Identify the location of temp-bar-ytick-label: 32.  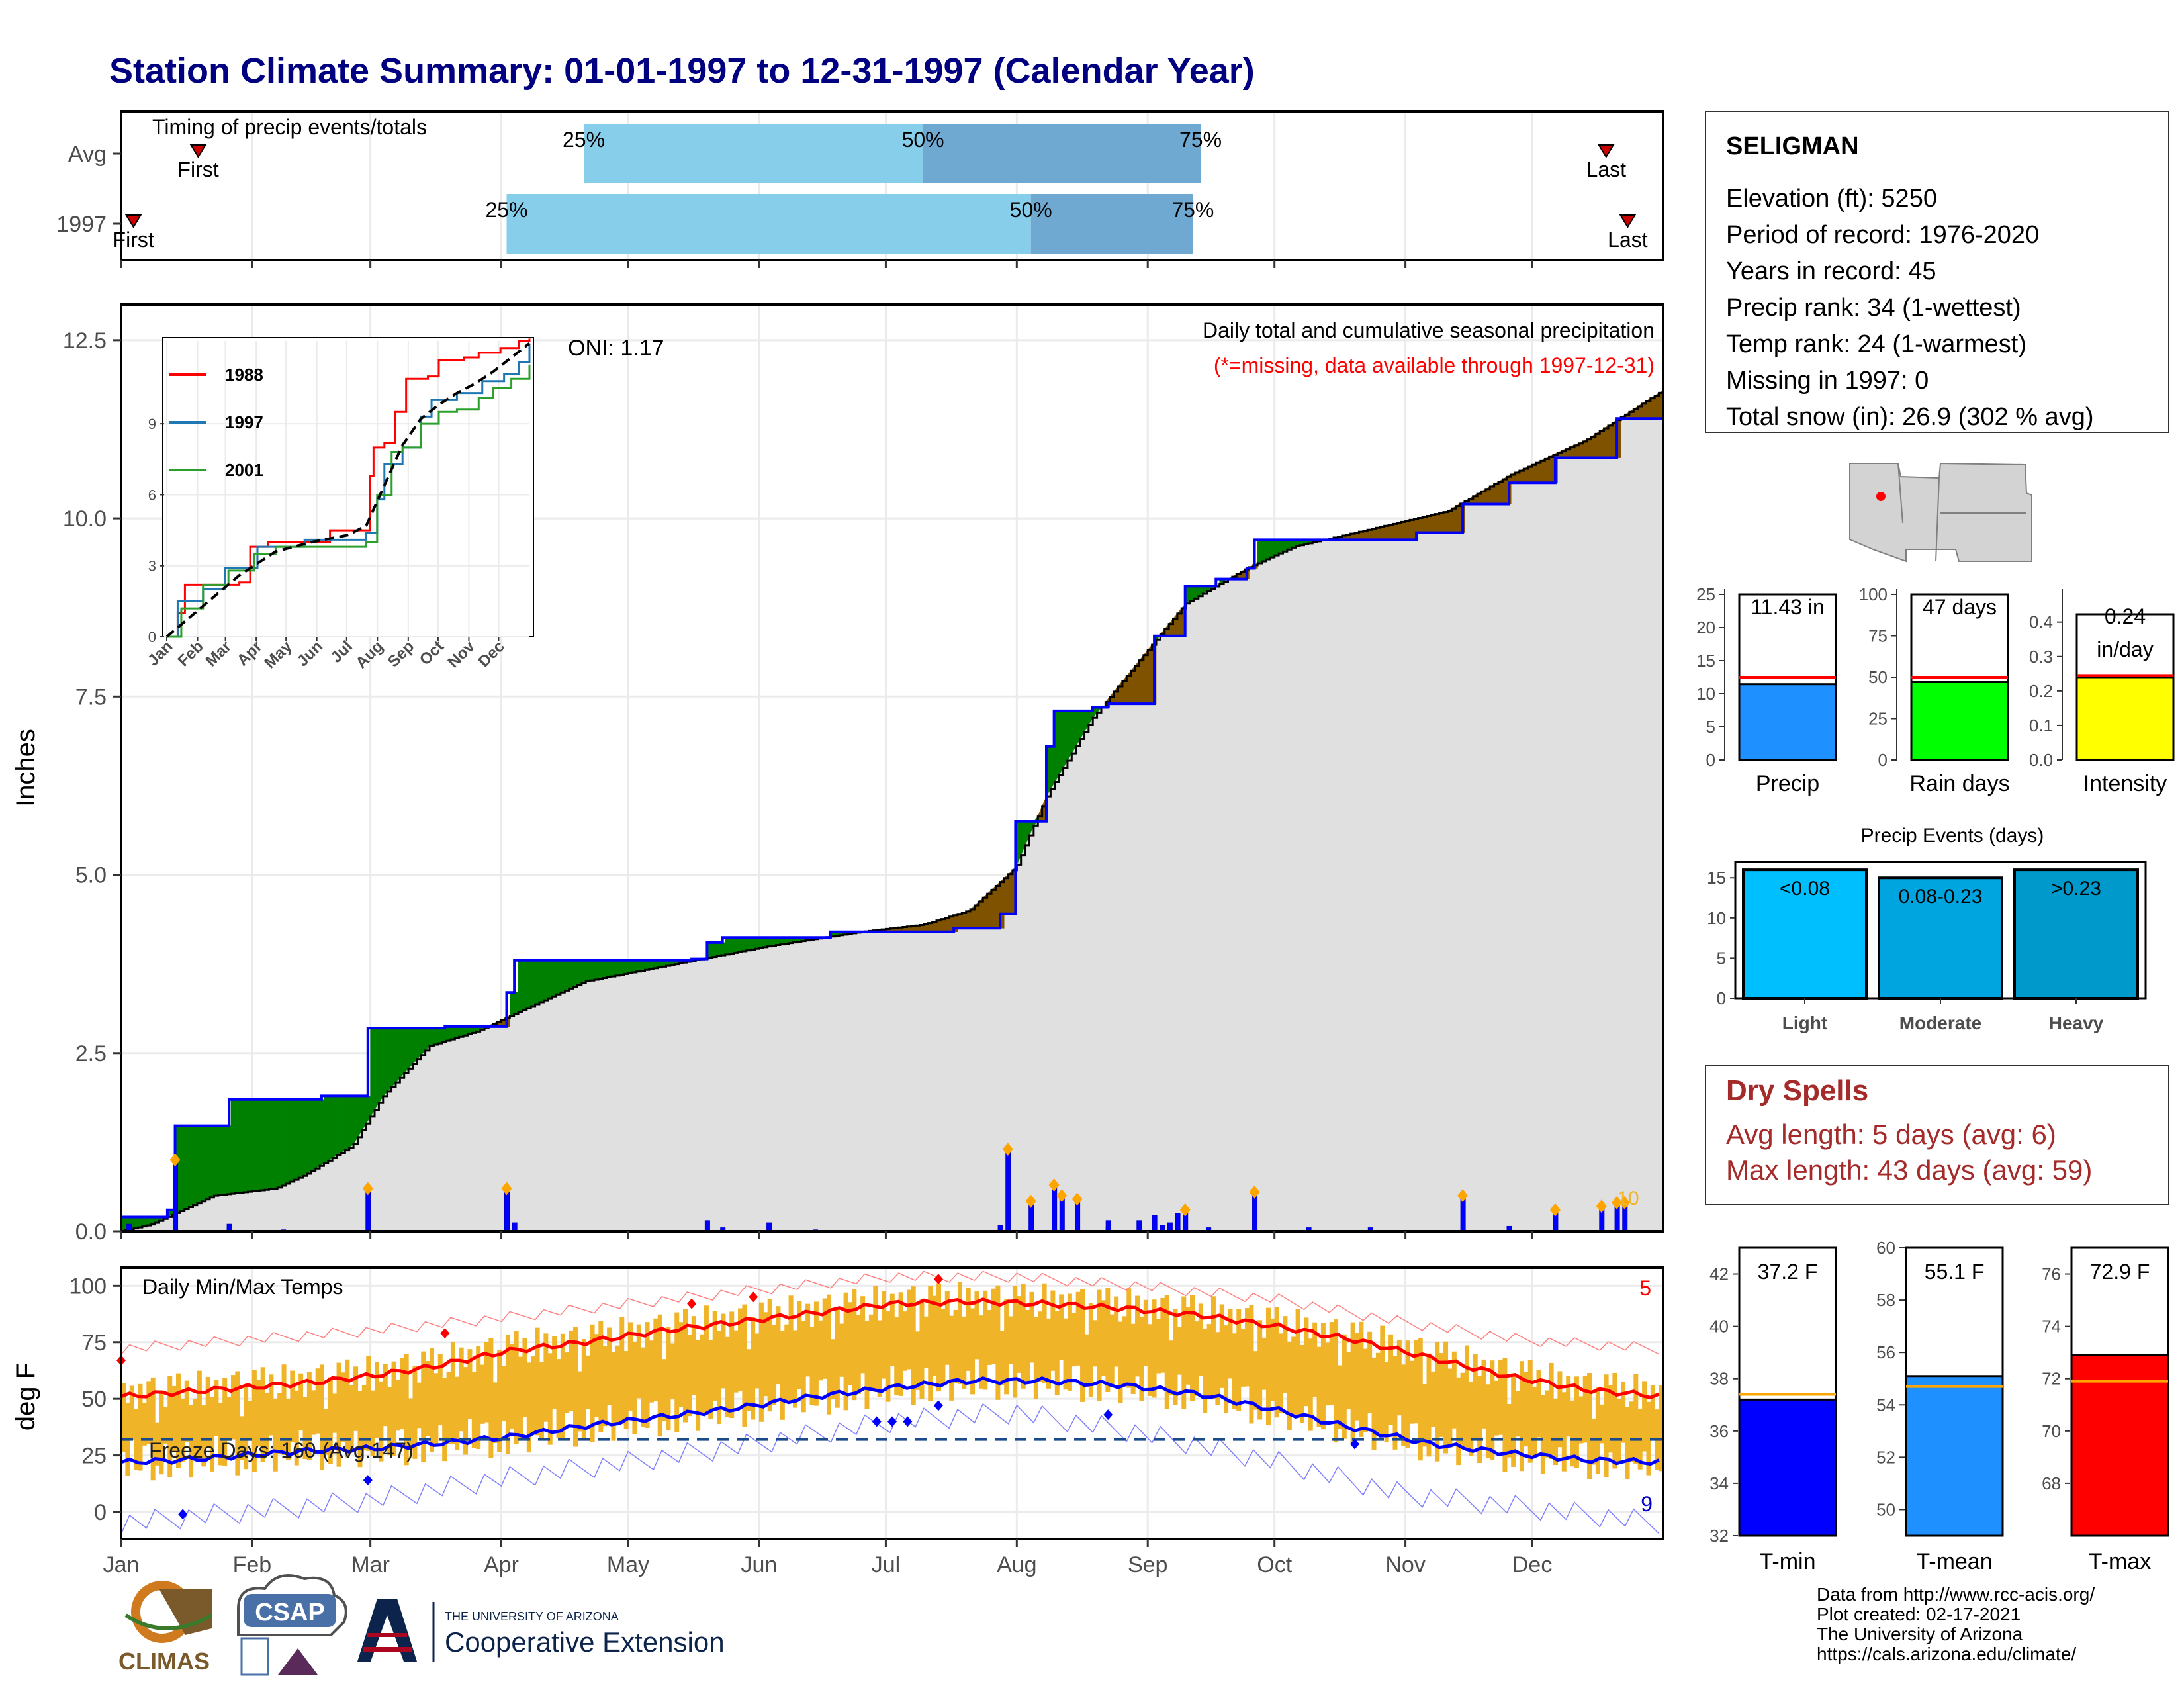
(1719, 1536).